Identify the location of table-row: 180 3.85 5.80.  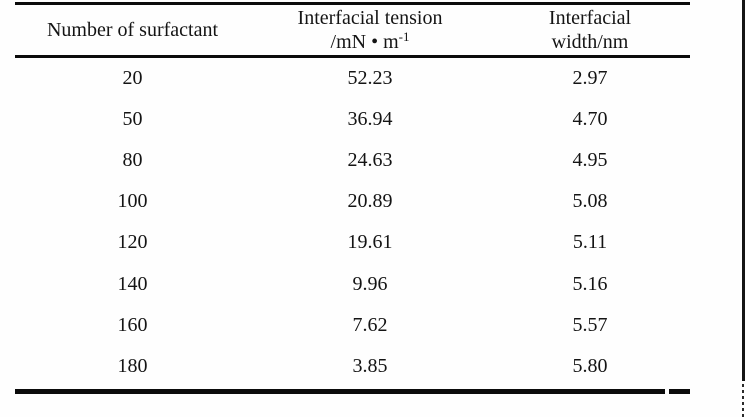
(352, 366).